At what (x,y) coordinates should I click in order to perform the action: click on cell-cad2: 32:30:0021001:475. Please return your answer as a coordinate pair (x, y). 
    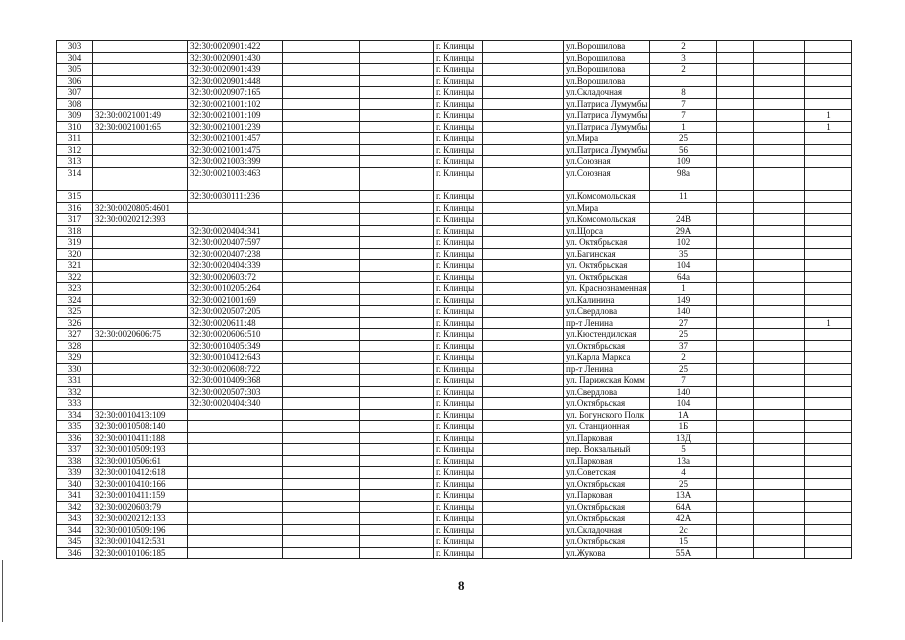
    Looking at the image, I should click on (235, 149).